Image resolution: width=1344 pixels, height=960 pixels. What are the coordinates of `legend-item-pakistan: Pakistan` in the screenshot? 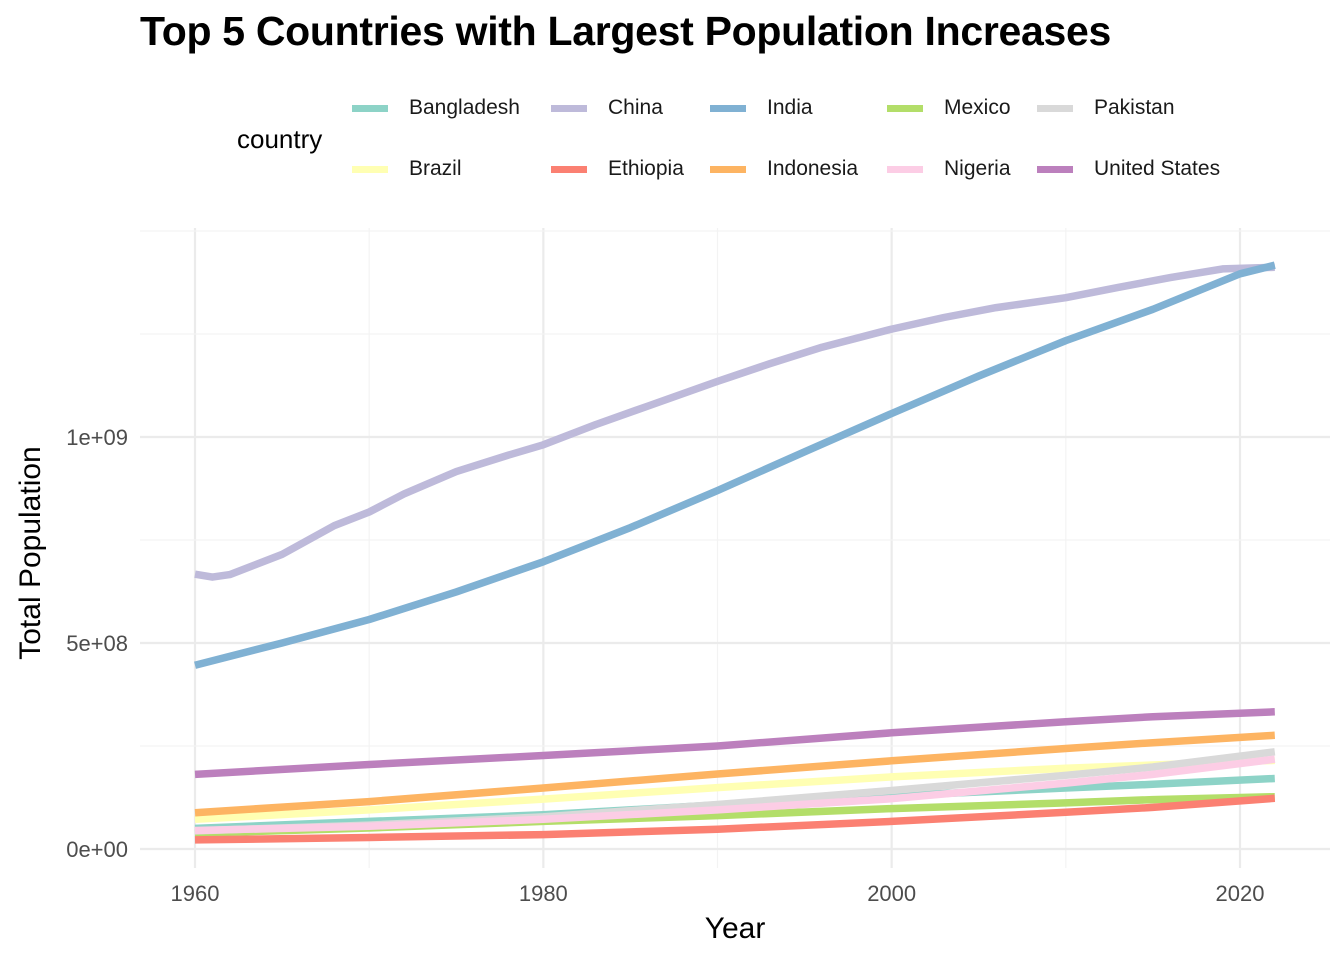 It's located at (1106, 108).